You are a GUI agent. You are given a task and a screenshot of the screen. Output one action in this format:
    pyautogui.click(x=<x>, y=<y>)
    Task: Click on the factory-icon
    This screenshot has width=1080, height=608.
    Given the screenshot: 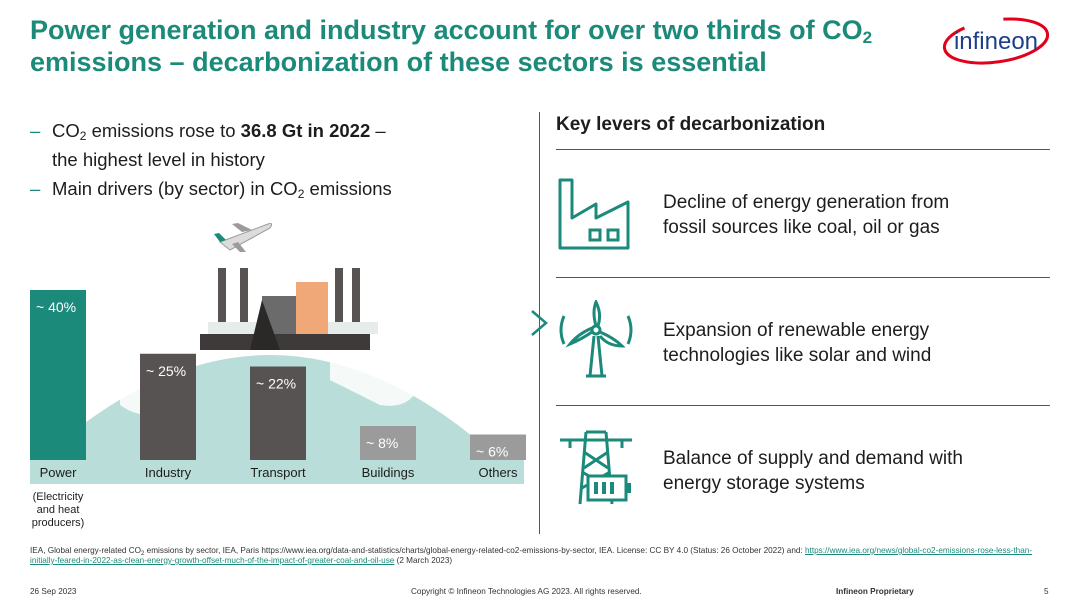 What is the action you would take?
    pyautogui.click(x=594, y=214)
    